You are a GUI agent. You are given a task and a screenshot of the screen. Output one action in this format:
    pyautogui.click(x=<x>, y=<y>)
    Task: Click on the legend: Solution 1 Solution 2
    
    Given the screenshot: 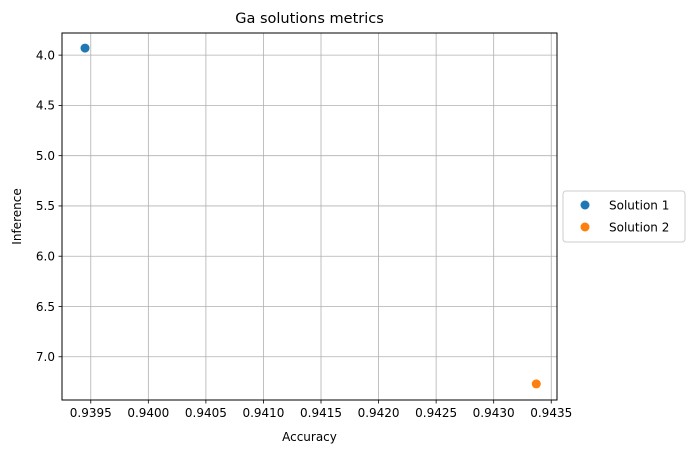 What is the action you would take?
    pyautogui.click(x=624, y=216)
    